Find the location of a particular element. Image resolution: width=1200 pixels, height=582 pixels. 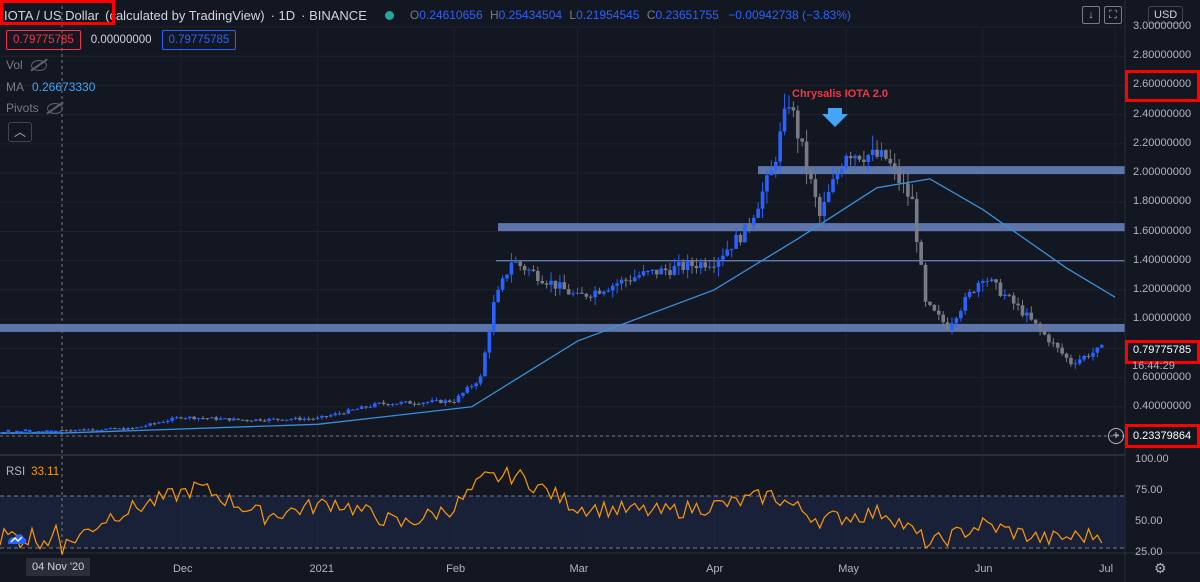

indicator-ma: MA 0.26673330 is located at coordinates (50, 87).